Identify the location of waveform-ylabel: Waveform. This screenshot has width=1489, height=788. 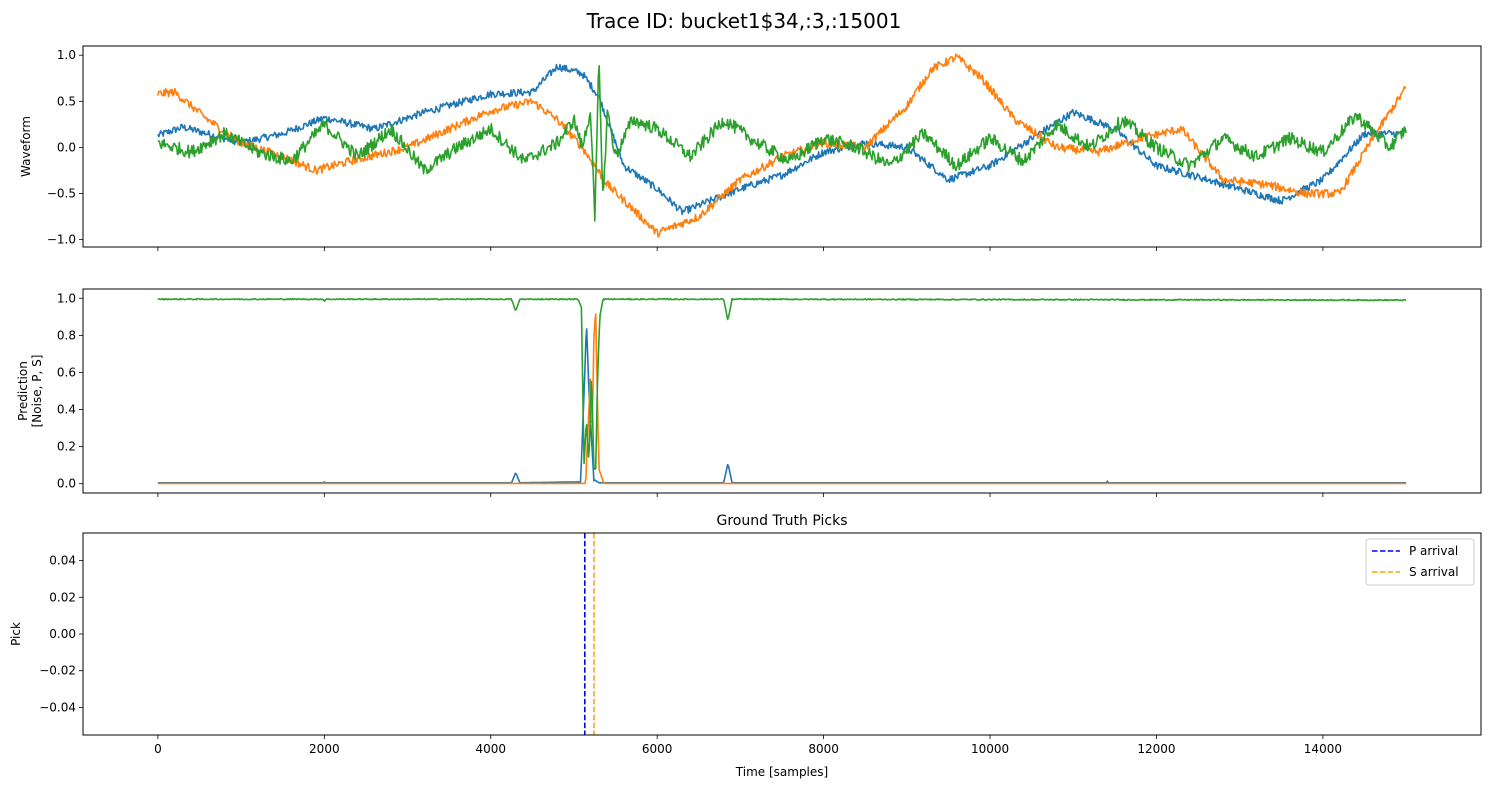
(26, 146).